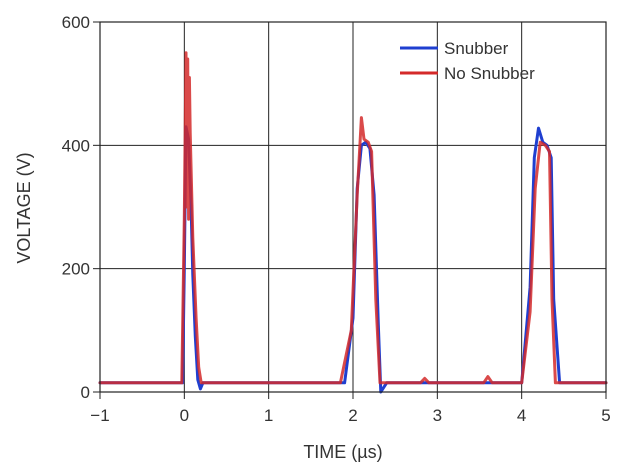 This screenshot has height=471, width=640. I want to click on x-tick-label: −1, so click(99, 415).